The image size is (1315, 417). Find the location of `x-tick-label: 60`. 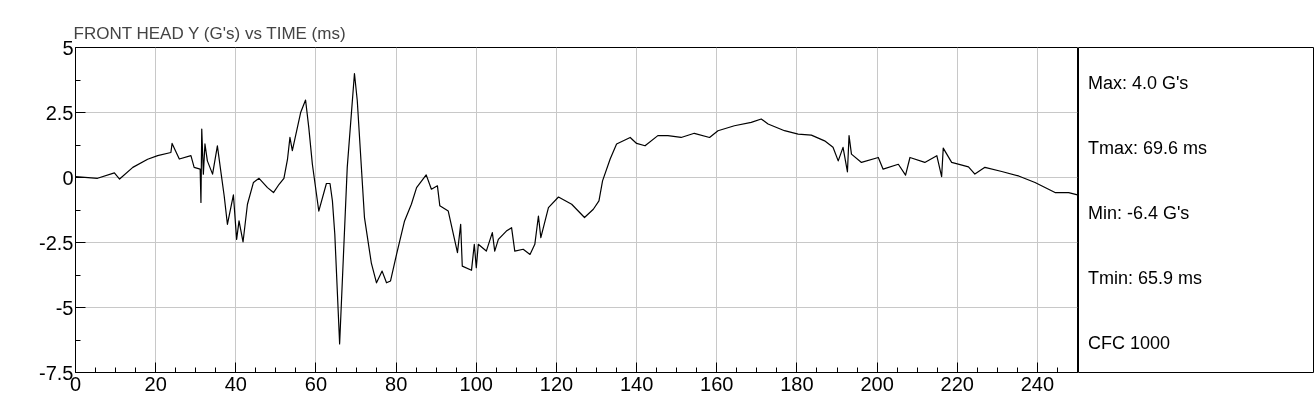

x-tick-label: 60 is located at coordinates (316, 383).